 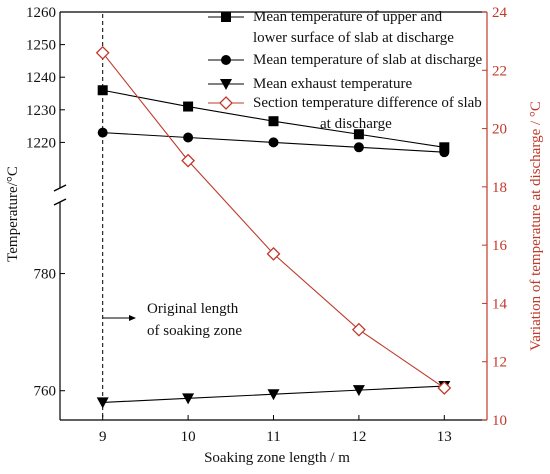 What do you see at coordinates (499, 130) in the screenshot?
I see `y-right-tick-label: 20` at bounding box center [499, 130].